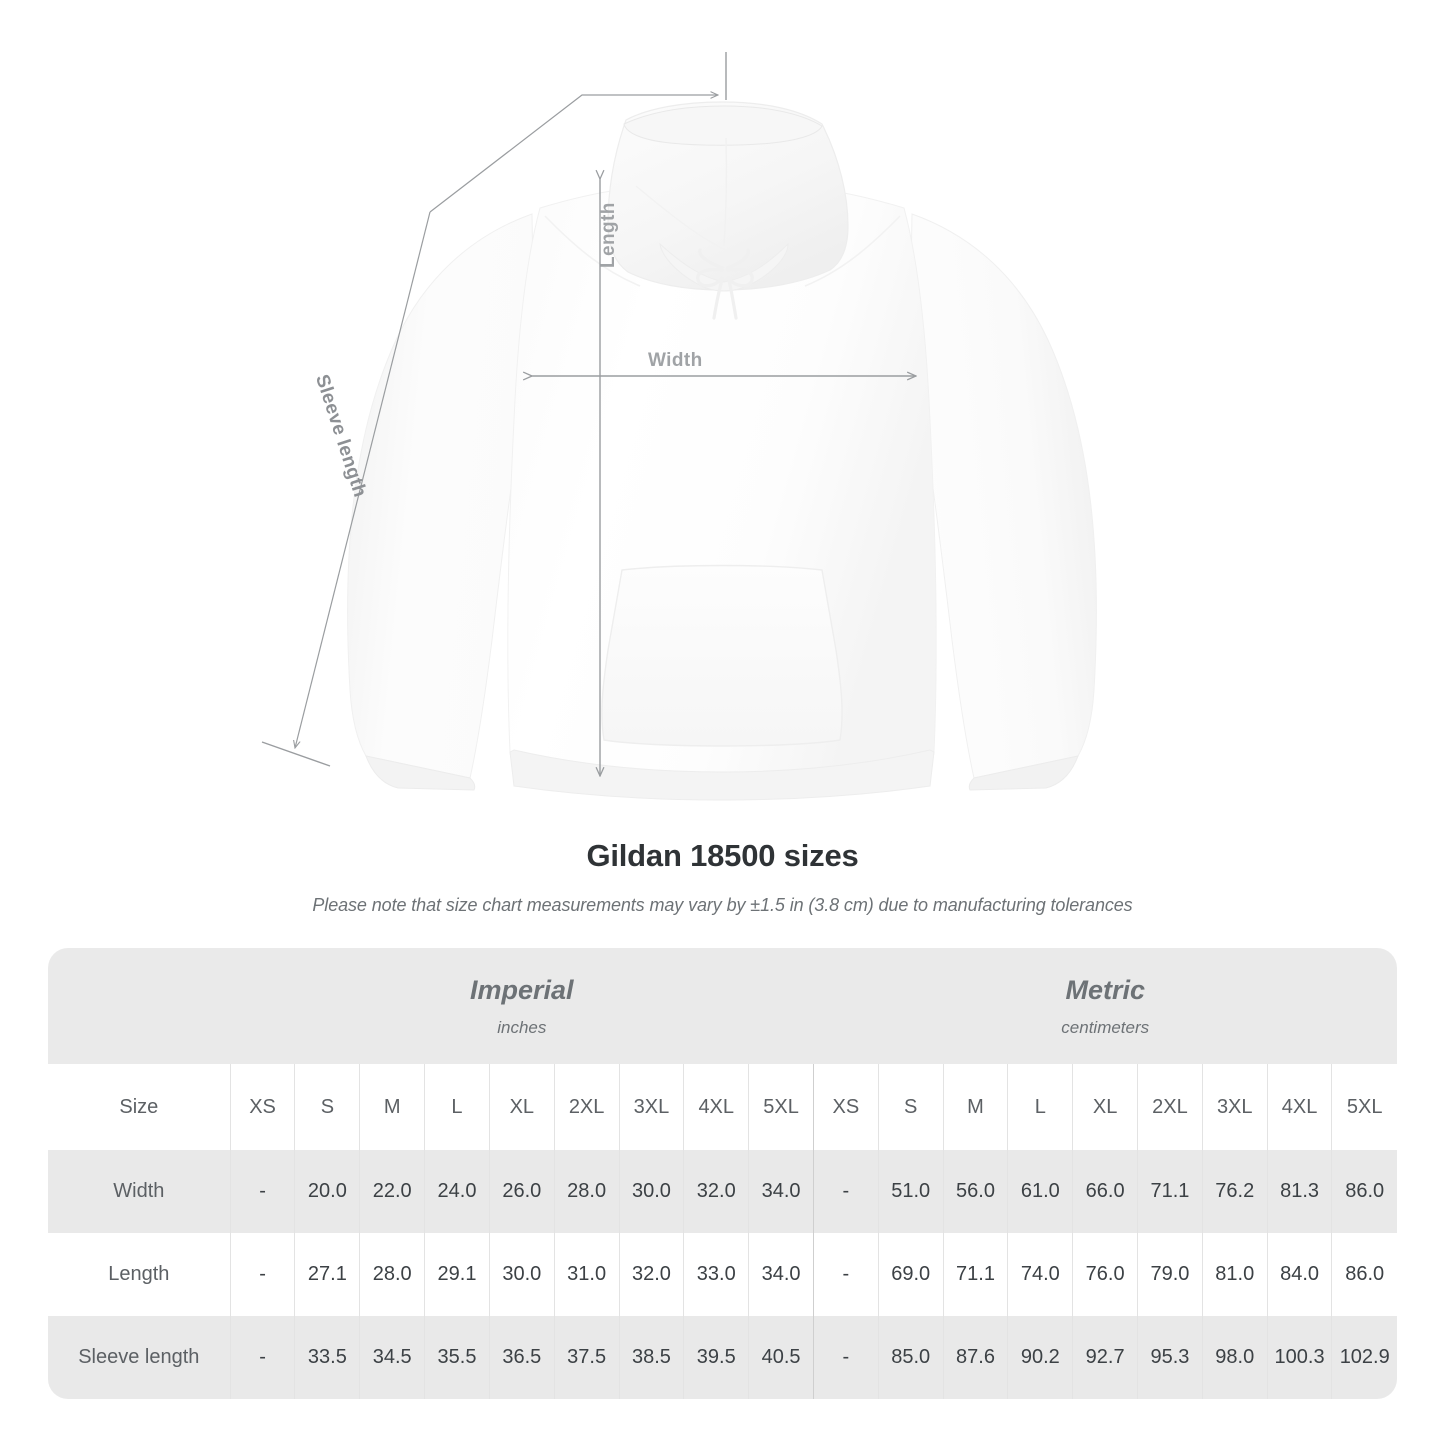  What do you see at coordinates (722, 855) in the screenshot?
I see `page-title: Gildan 18500 sizes` at bounding box center [722, 855].